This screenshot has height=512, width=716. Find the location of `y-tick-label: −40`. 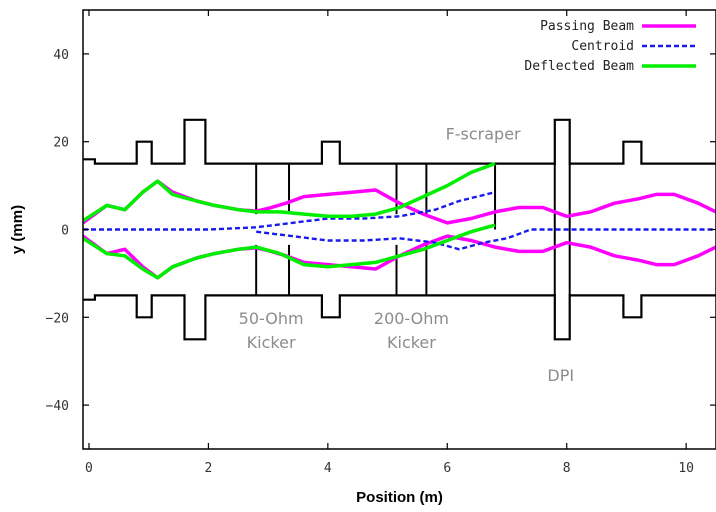

y-tick-label: −40 is located at coordinates (57, 406).